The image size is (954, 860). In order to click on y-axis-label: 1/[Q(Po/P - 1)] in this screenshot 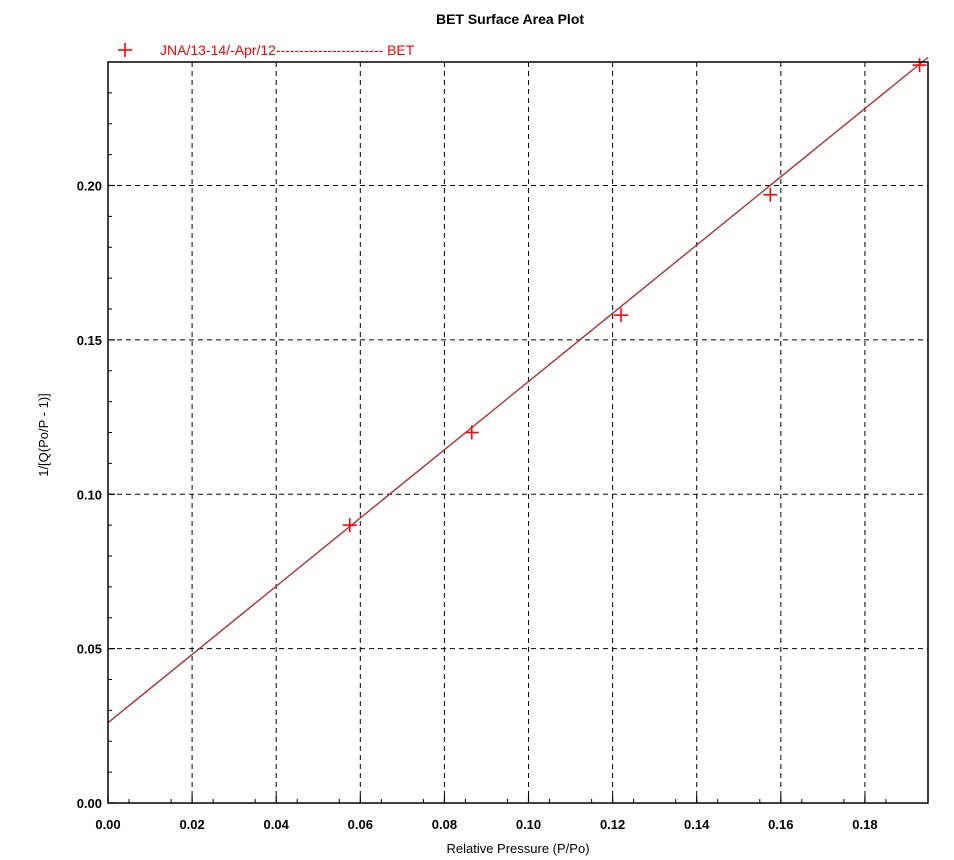, I will do `click(43, 435)`.